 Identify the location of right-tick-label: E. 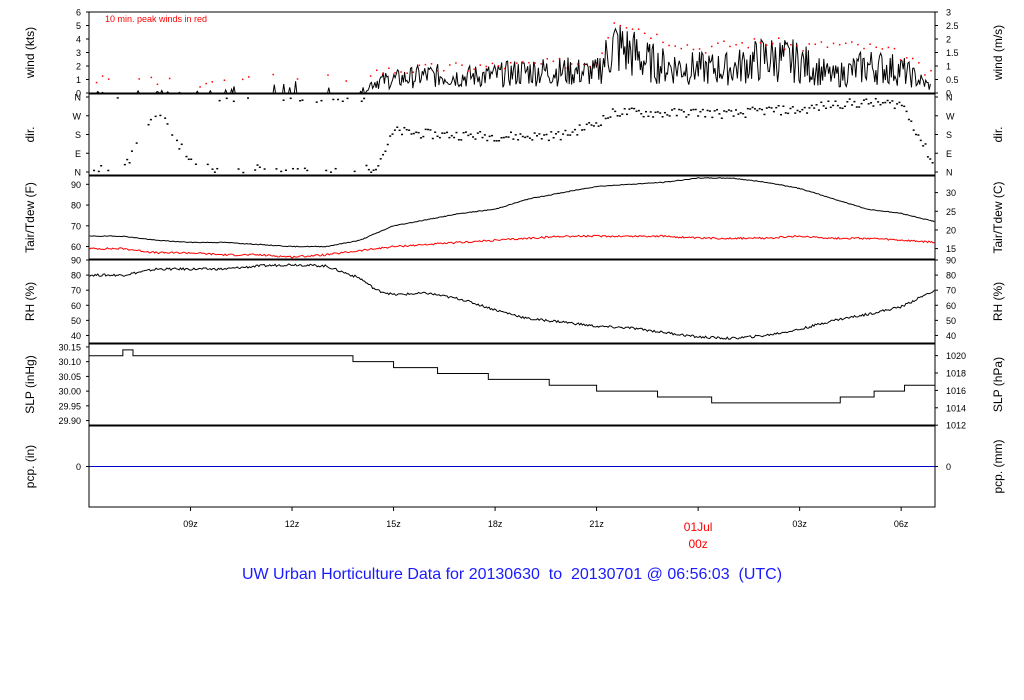
(949, 154).